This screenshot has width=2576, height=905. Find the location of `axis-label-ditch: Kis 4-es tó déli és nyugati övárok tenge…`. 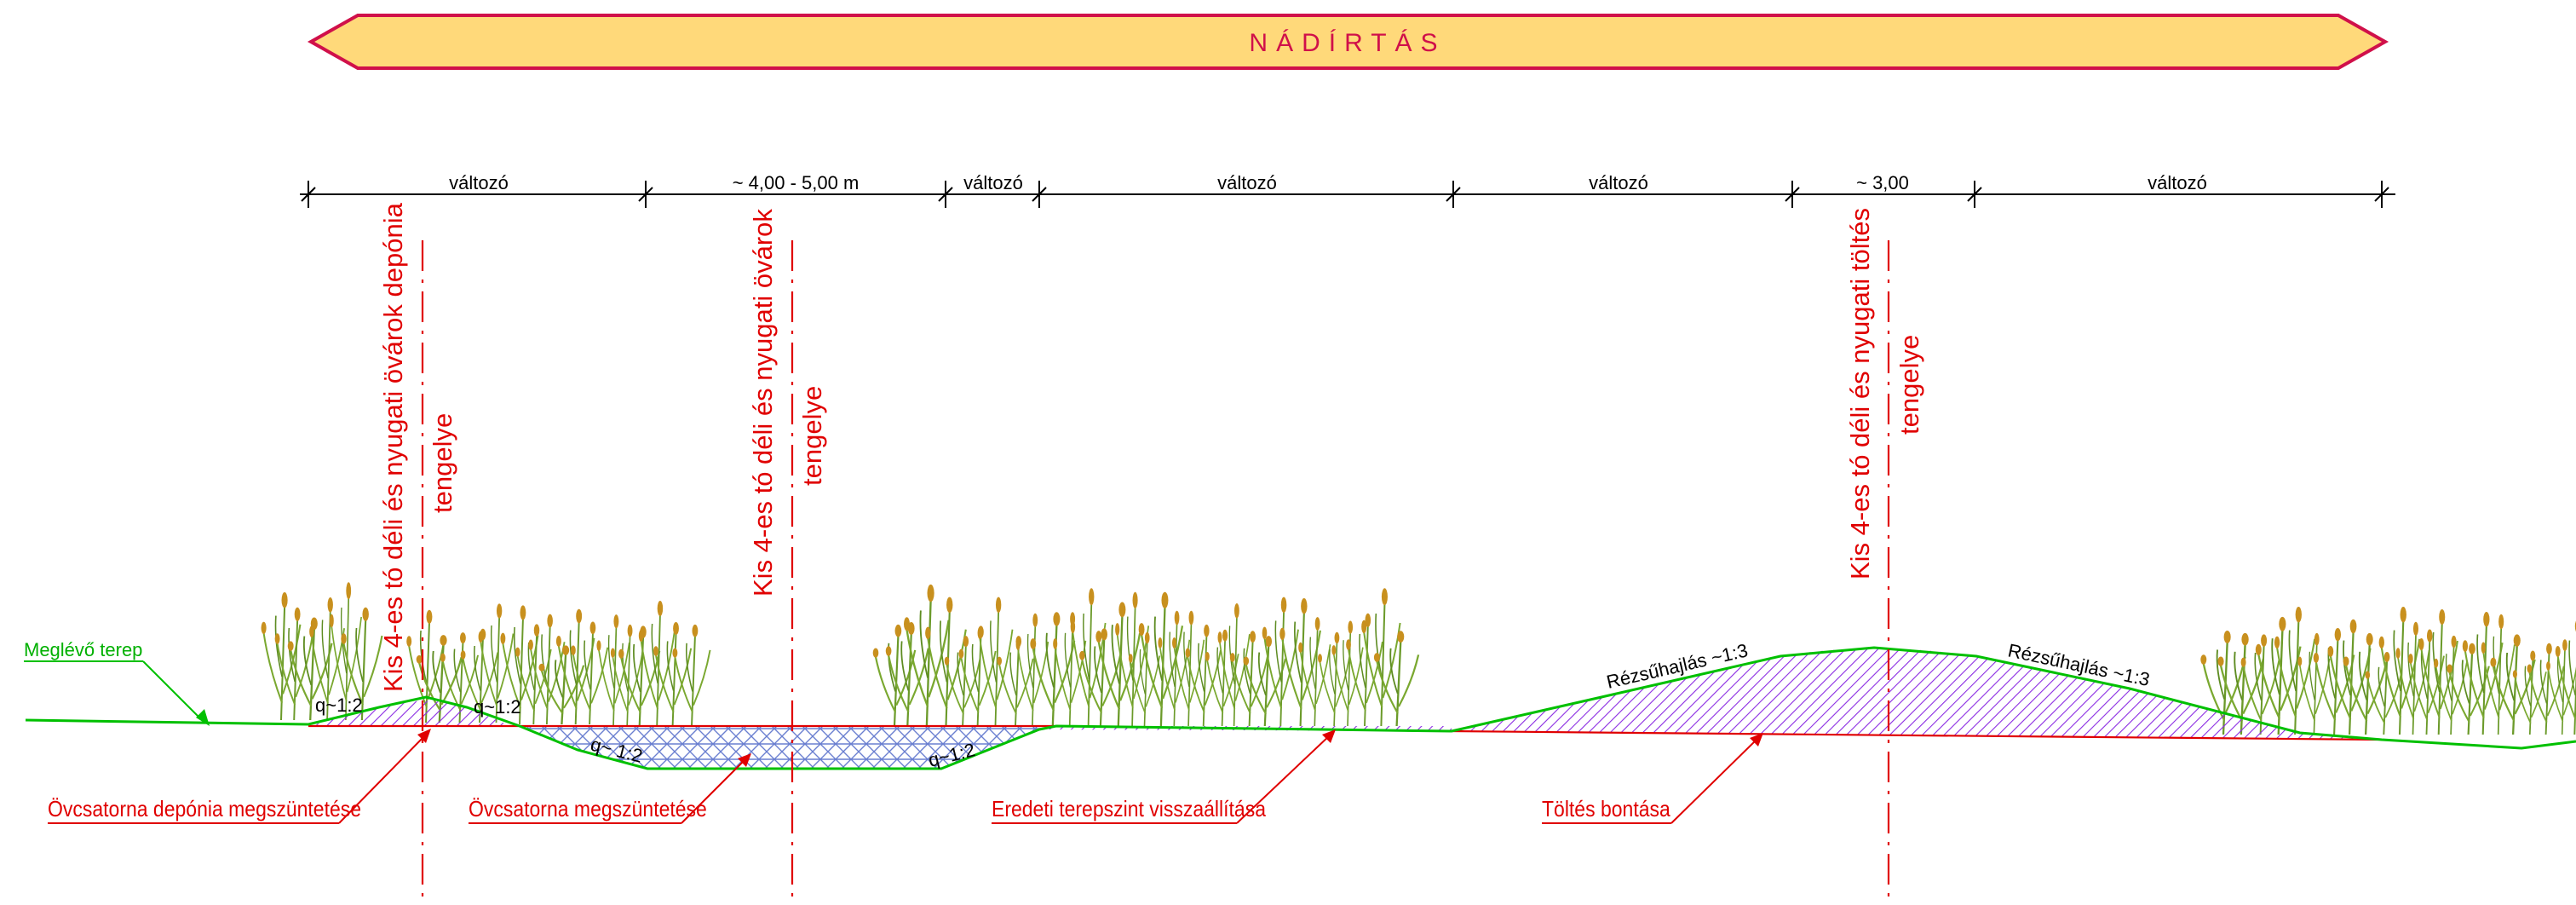

axis-label-ditch: Kis 4-es tó déli és nyugati övárok tenge… is located at coordinates (788, 403).